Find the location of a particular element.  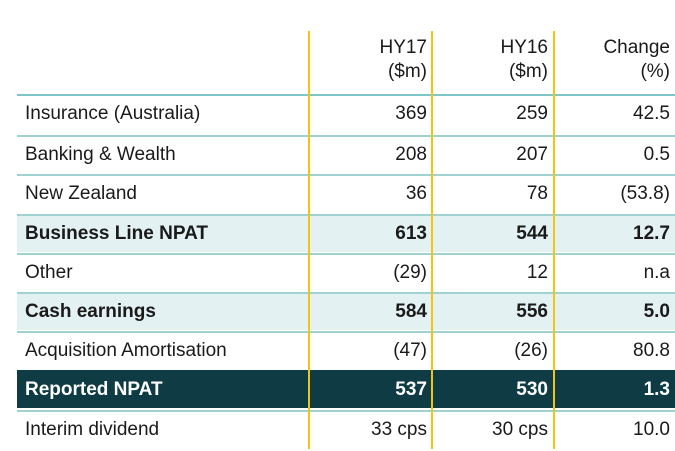

header-hy17-line2: ($m) is located at coordinates (407, 71).